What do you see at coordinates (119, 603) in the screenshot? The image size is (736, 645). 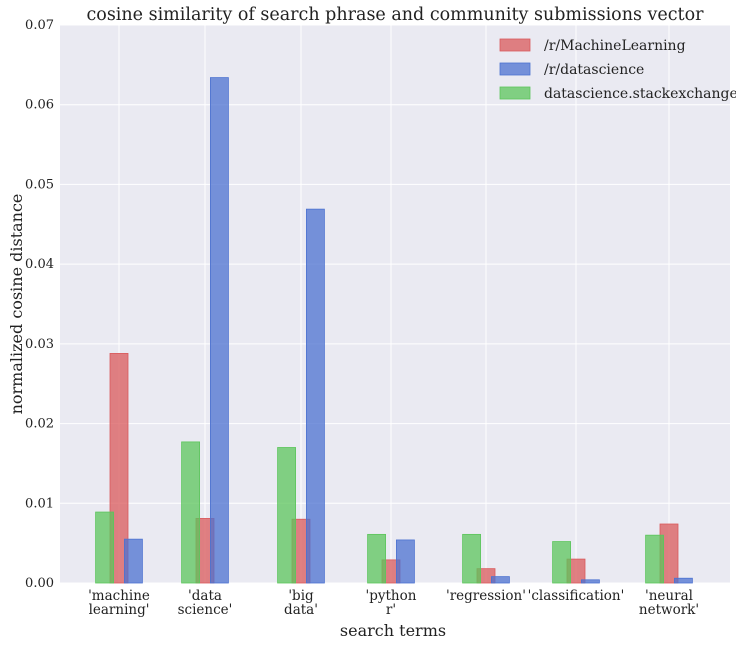 I see `x-tick-label: 'machine learning'` at bounding box center [119, 603].